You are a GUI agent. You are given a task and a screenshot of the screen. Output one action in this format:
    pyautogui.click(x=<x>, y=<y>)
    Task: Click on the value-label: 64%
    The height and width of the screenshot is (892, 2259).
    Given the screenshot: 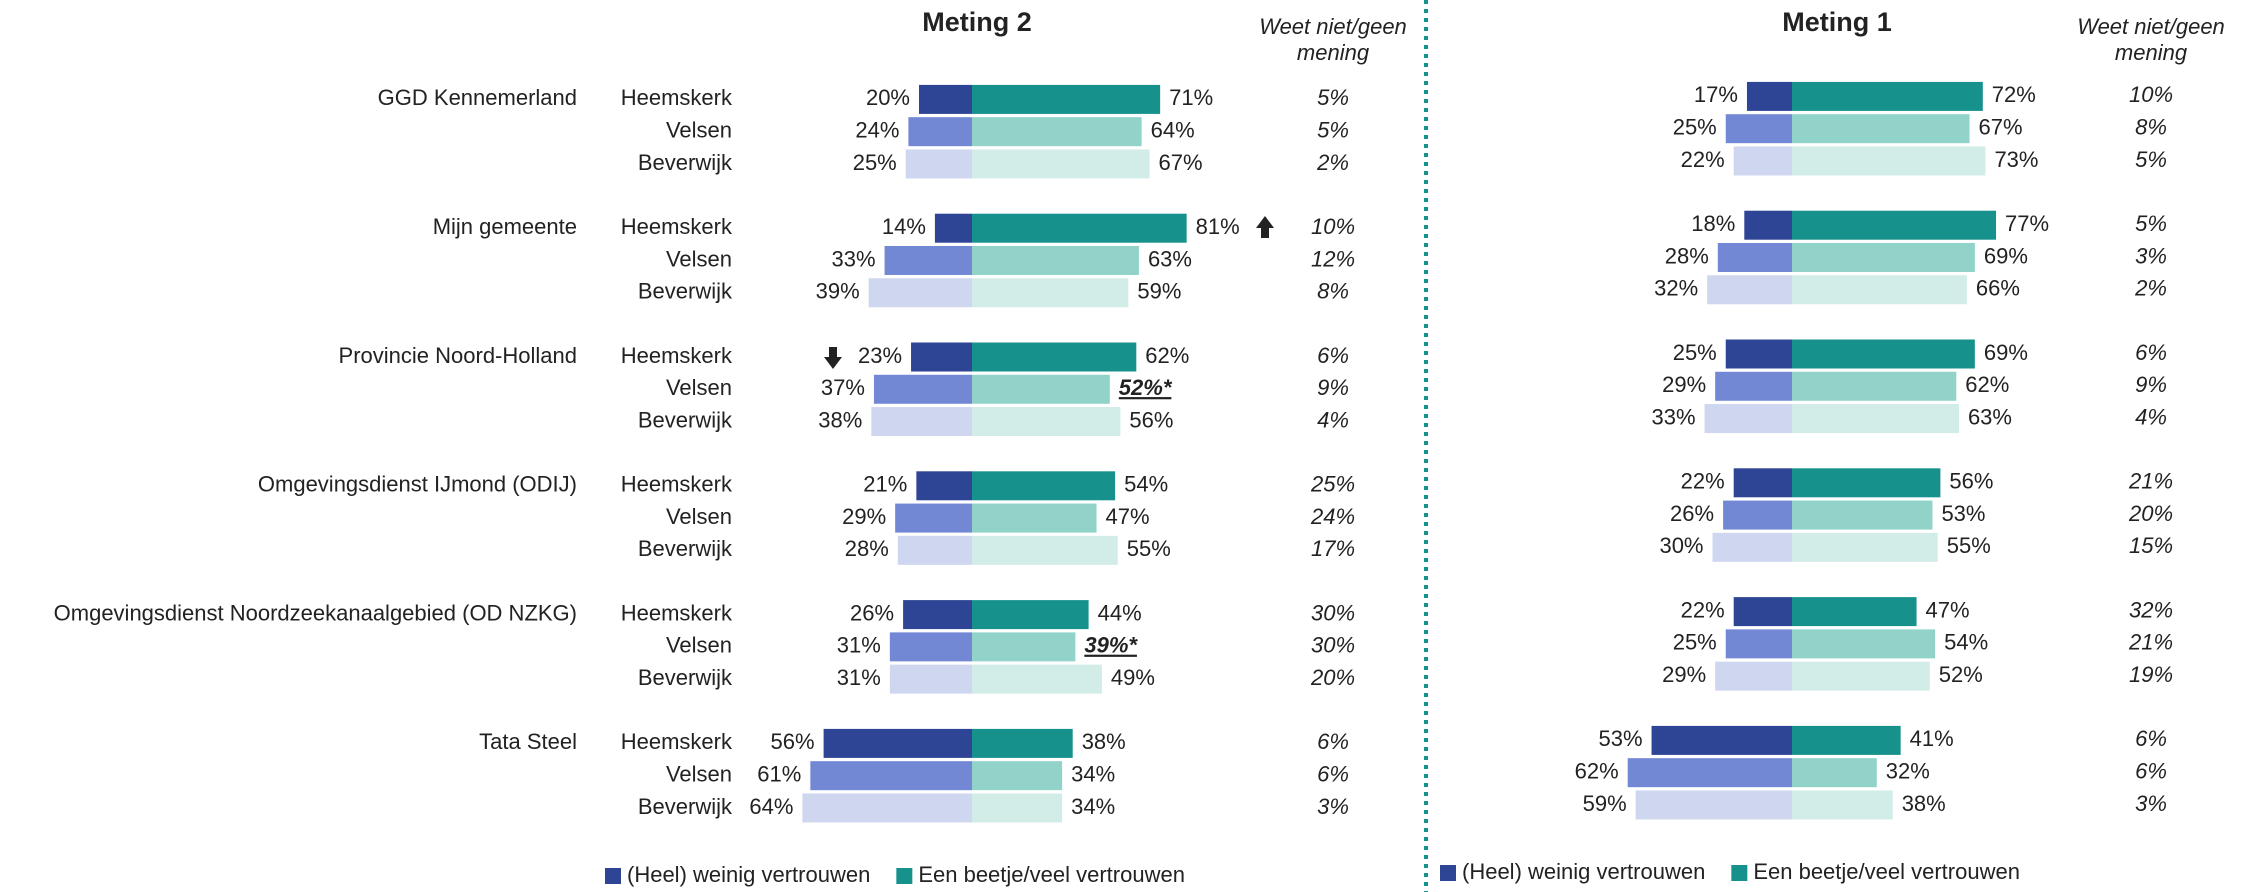 What is the action you would take?
    pyautogui.click(x=1173, y=129)
    